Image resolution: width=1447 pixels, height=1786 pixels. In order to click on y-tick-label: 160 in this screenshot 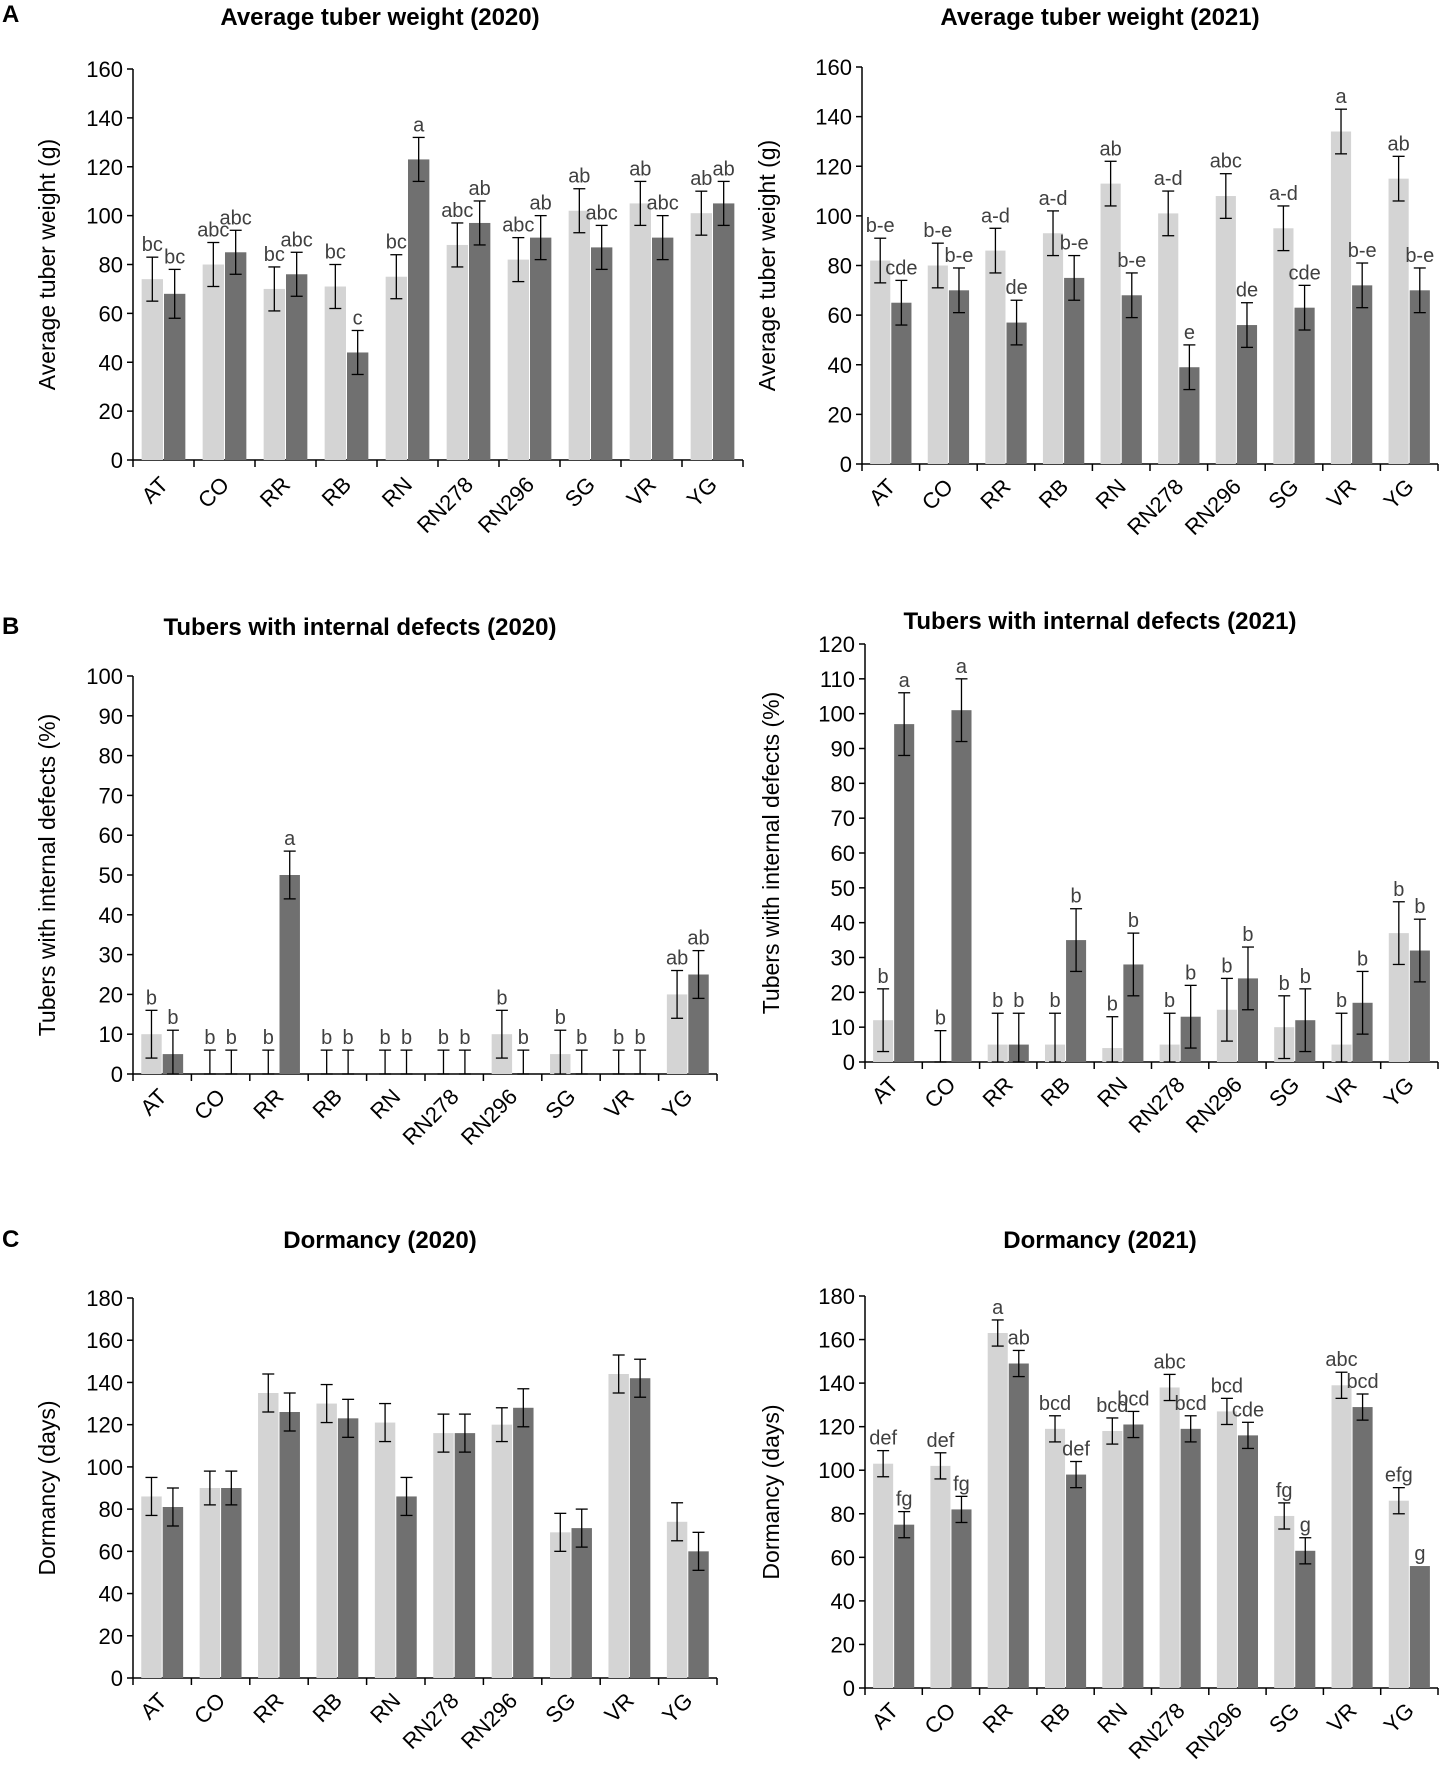, I will do `click(836, 1340)`.